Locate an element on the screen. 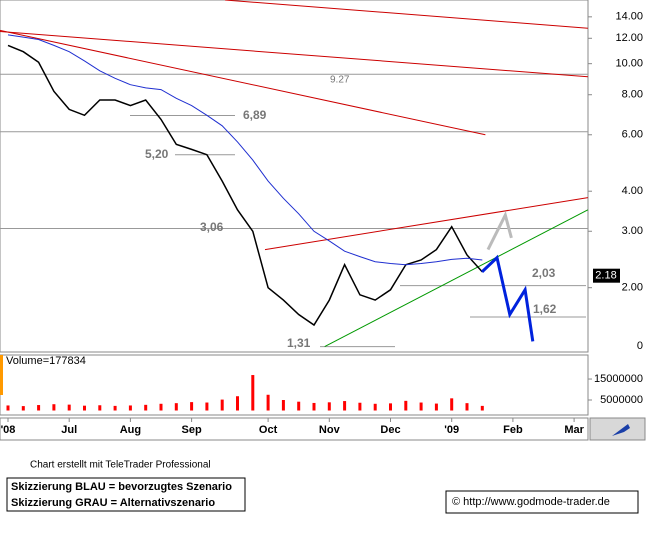 Image resolution: width=647 pixels, height=543 pixels. level-label: 1,31 is located at coordinates (299, 343).